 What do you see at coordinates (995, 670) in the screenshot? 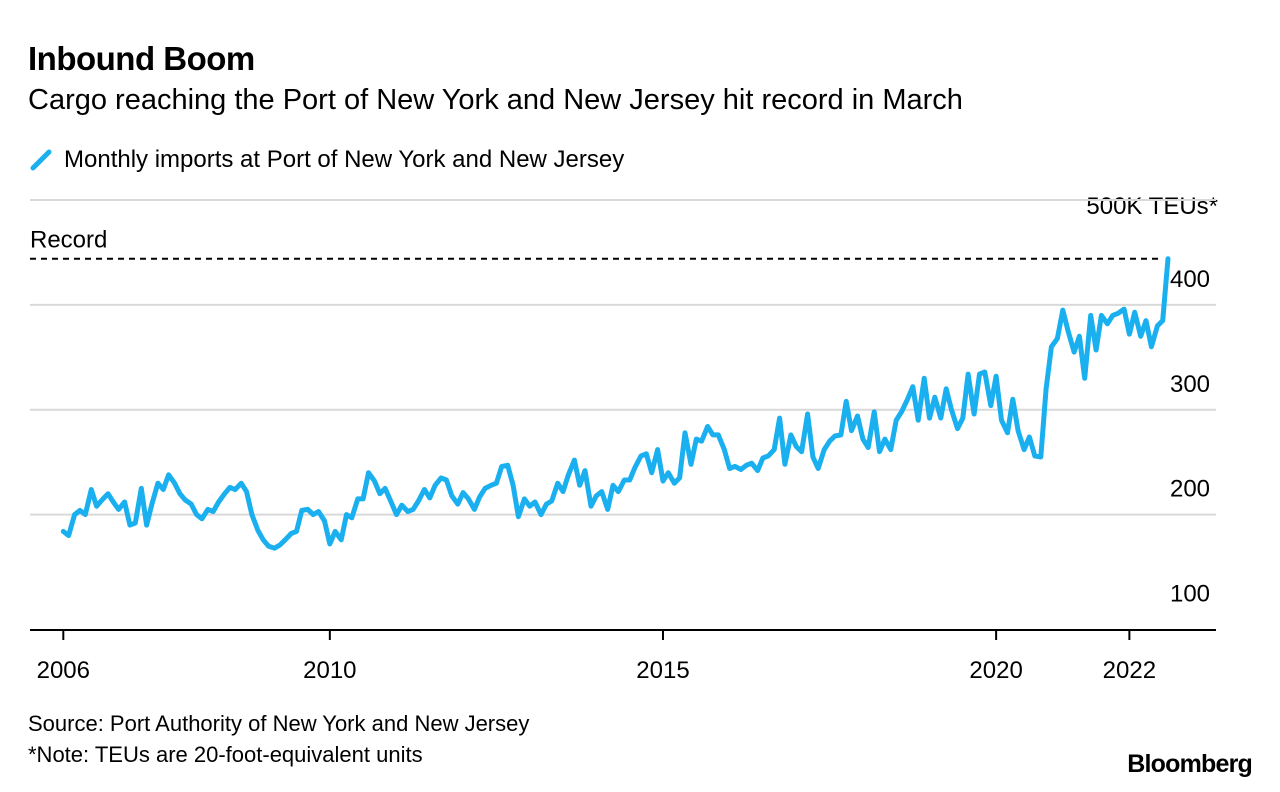
I see `x-tick-label-2020: 2020` at bounding box center [995, 670].